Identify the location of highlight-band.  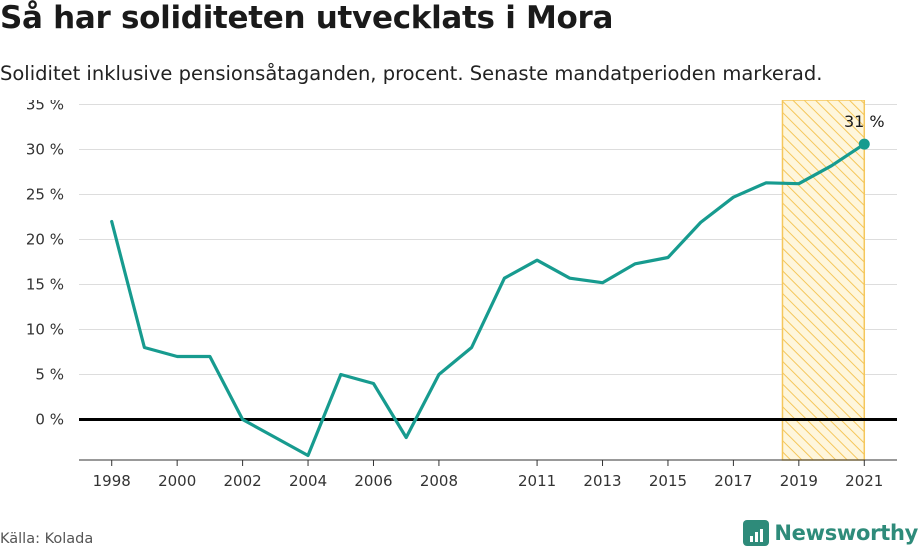
(823, 280).